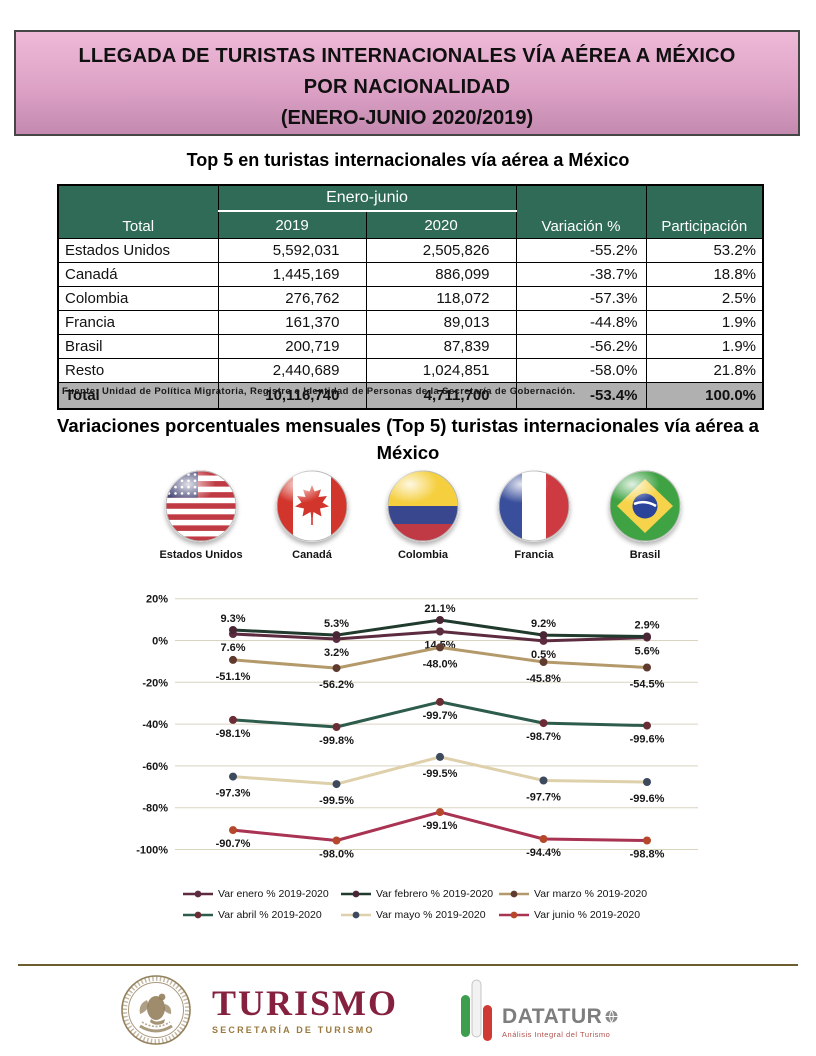 This screenshot has height=1056, width=816. I want to click on data-label: -97.3%, so click(233, 794).